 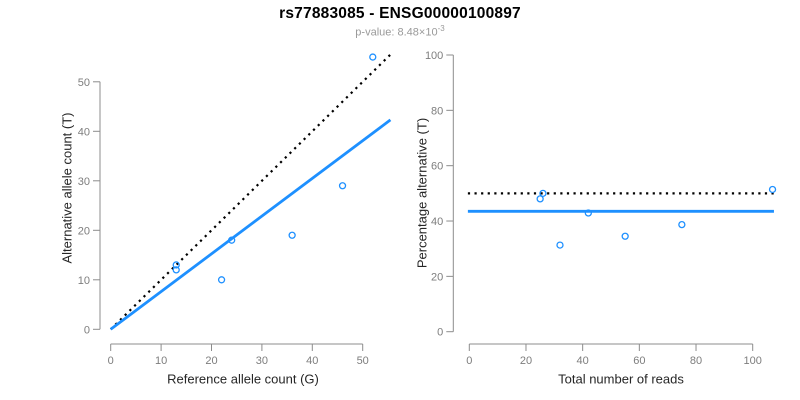 What do you see at coordinates (243, 379) in the screenshot?
I see `left-xaxis-title: Reference allele count (G)` at bounding box center [243, 379].